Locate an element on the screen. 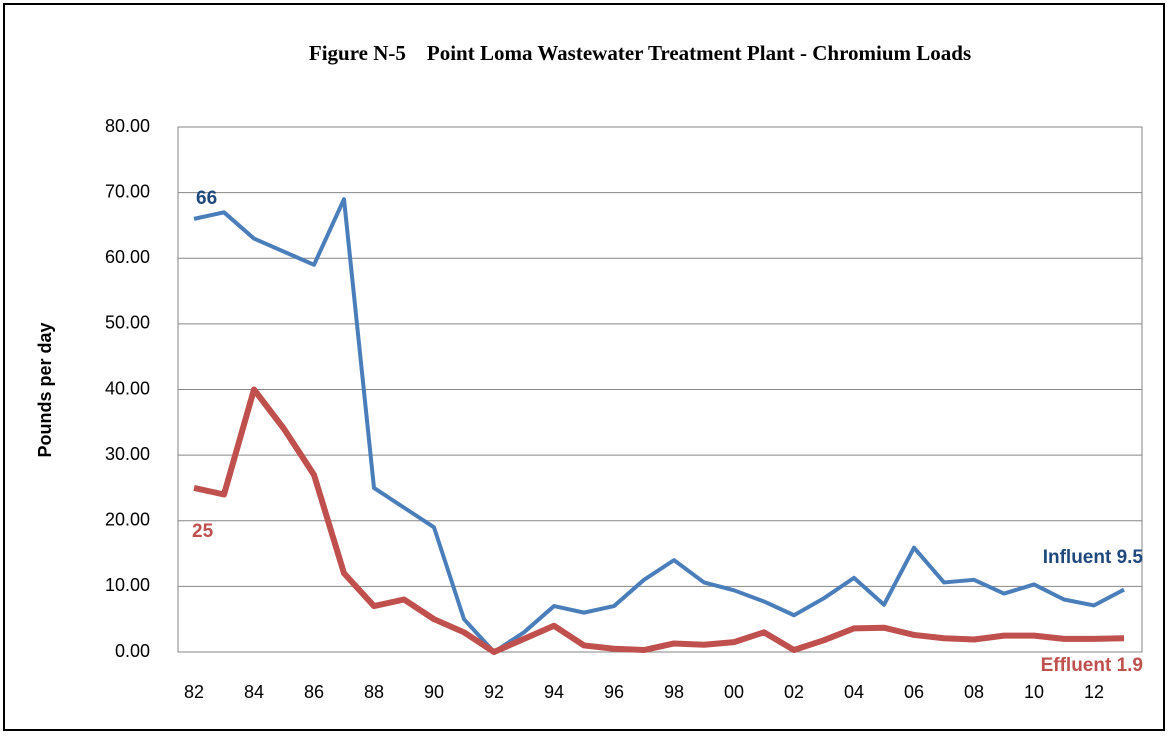  y-tick-label: 80.00 is located at coordinates (127, 126).